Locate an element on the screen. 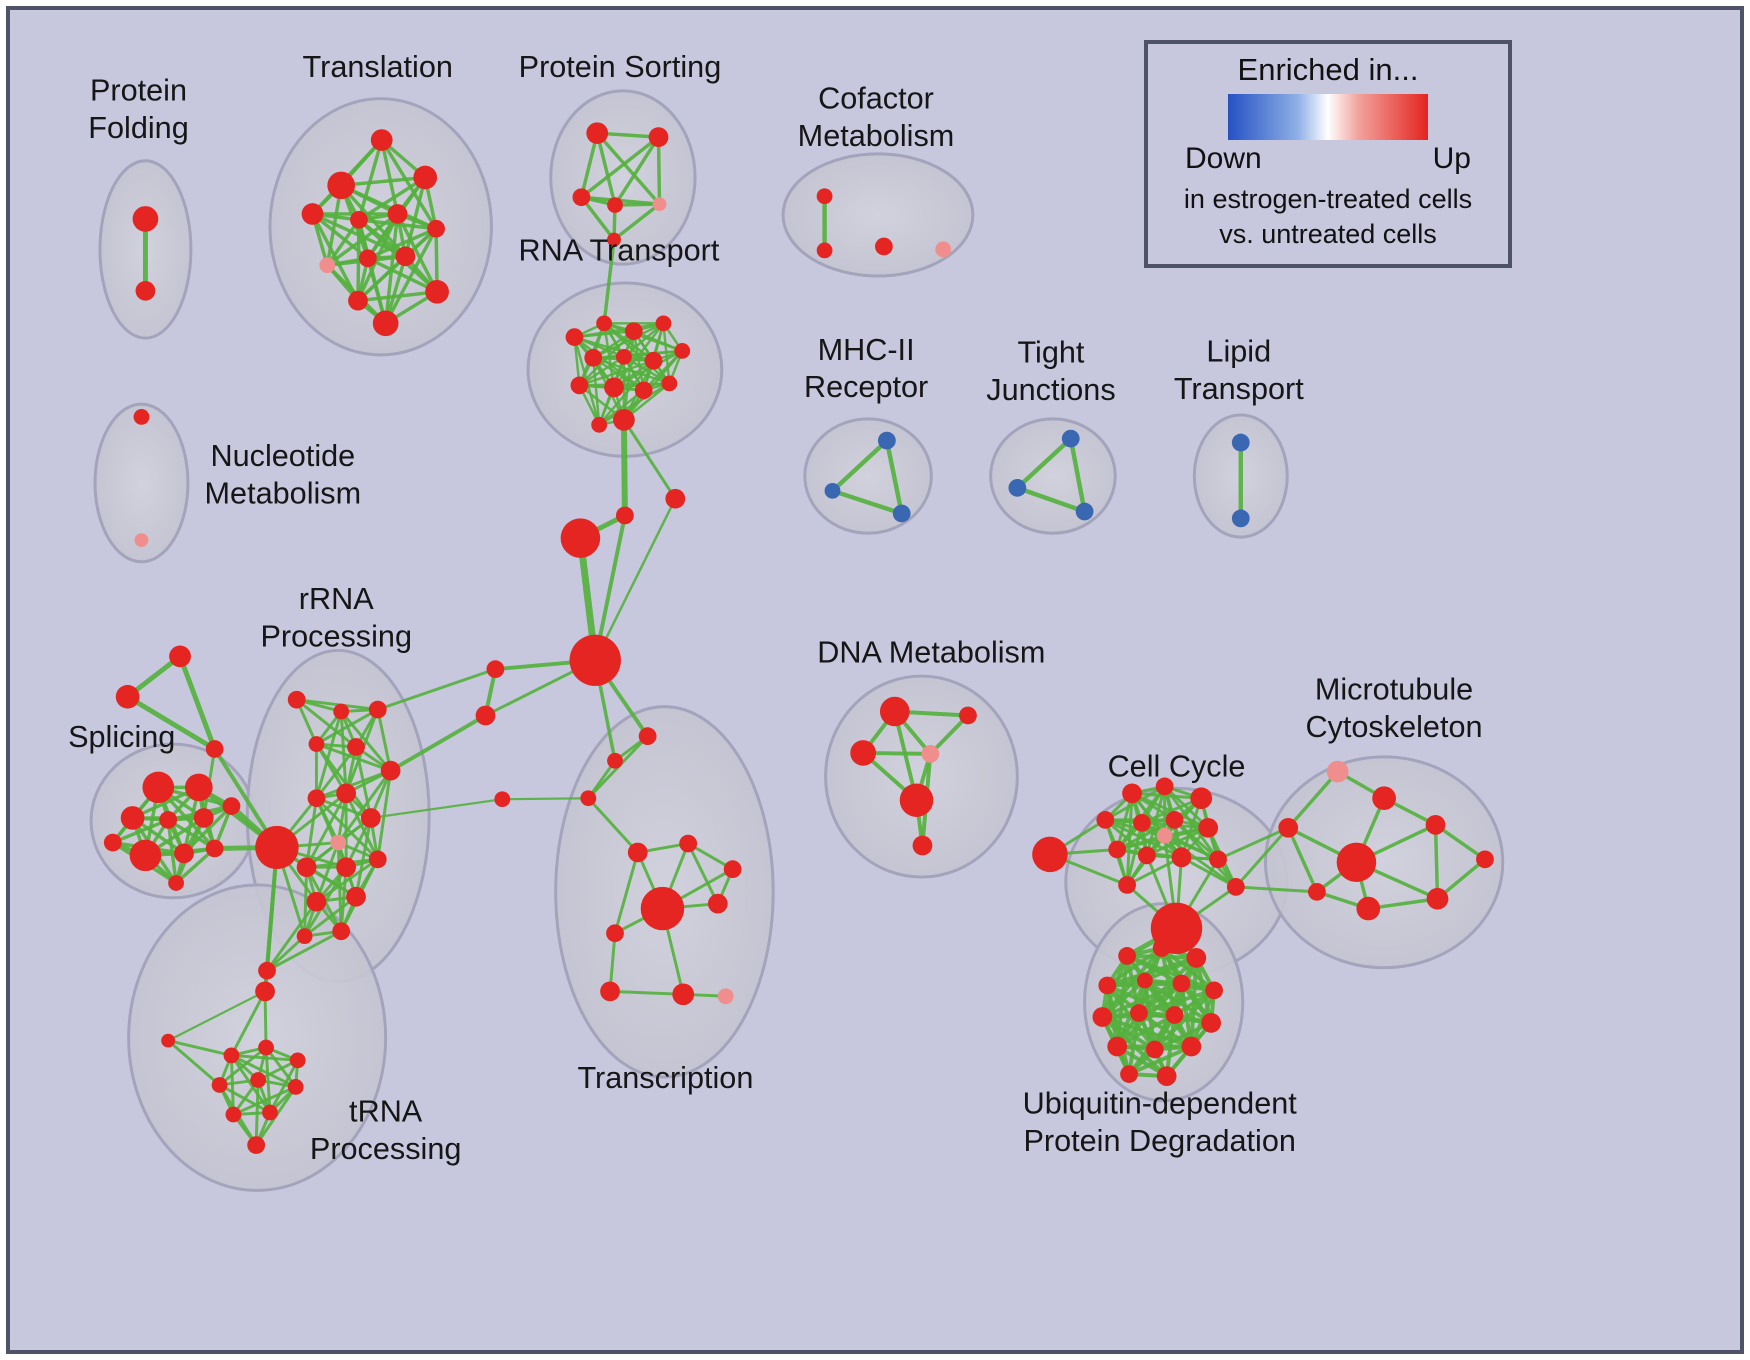 The height and width of the screenshot is (1360, 1750). cluster-label-protein-folding: Folding is located at coordinates (138, 128).